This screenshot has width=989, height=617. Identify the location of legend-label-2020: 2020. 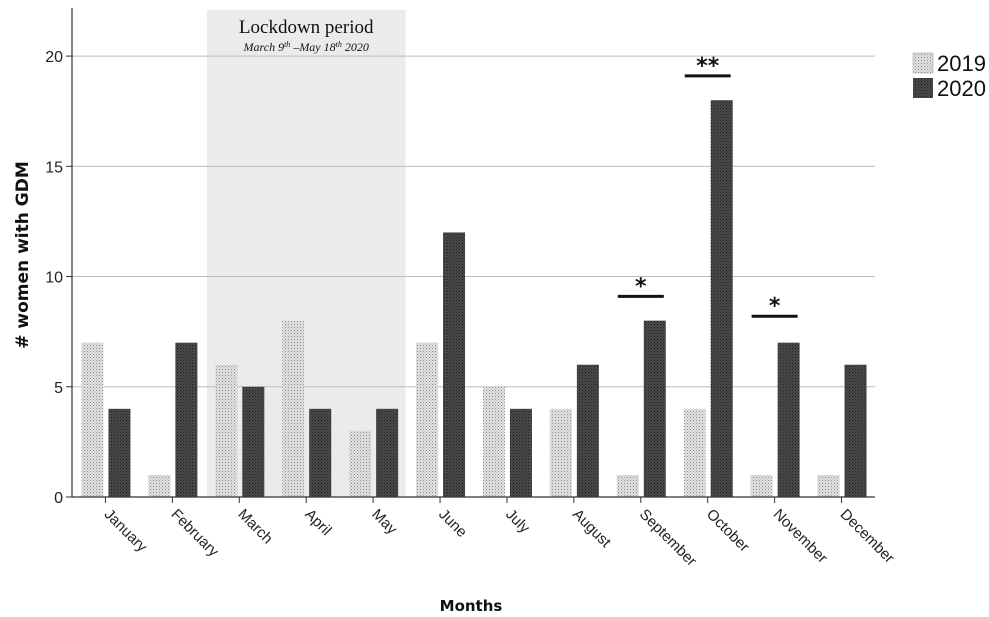
(961, 88).